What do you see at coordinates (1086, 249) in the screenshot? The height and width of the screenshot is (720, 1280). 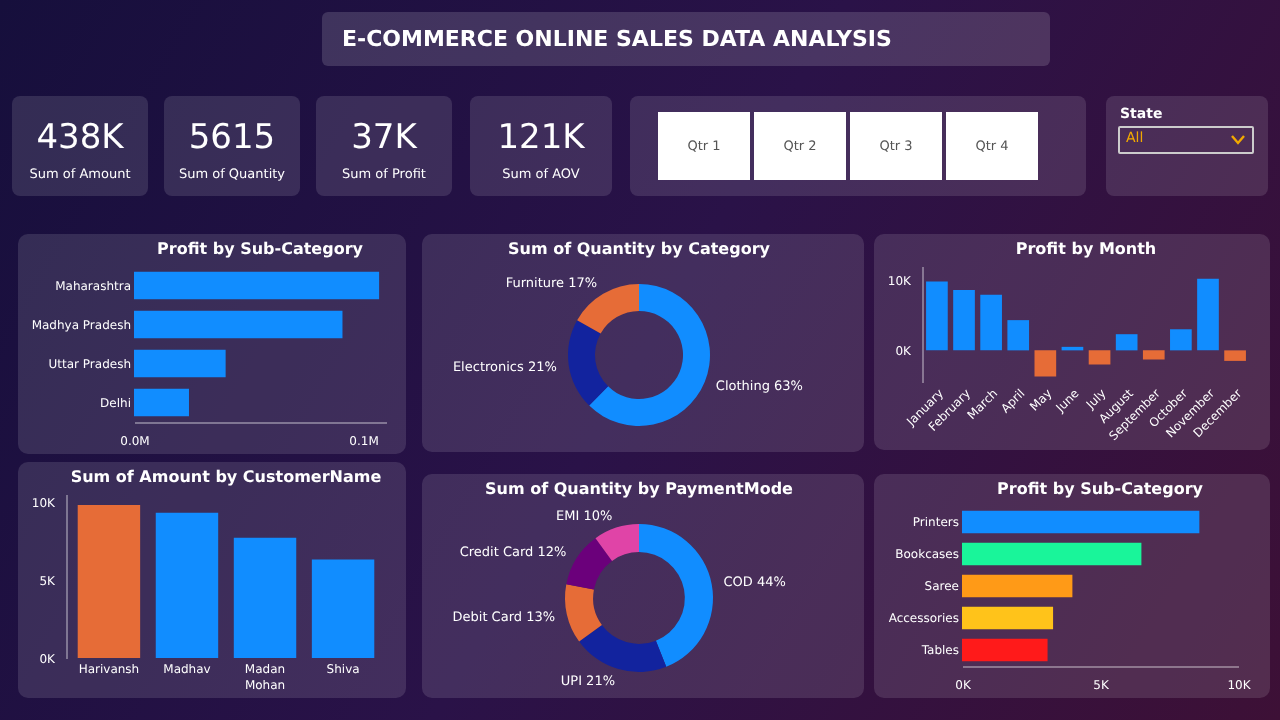 I see `chart-title: Profit by Month` at bounding box center [1086, 249].